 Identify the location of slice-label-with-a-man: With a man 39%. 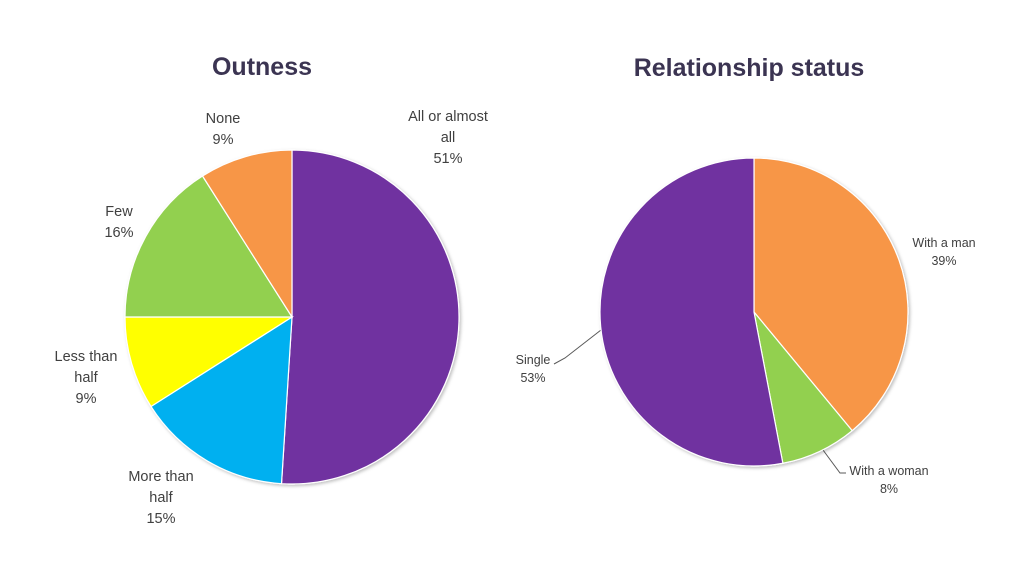
(943, 252).